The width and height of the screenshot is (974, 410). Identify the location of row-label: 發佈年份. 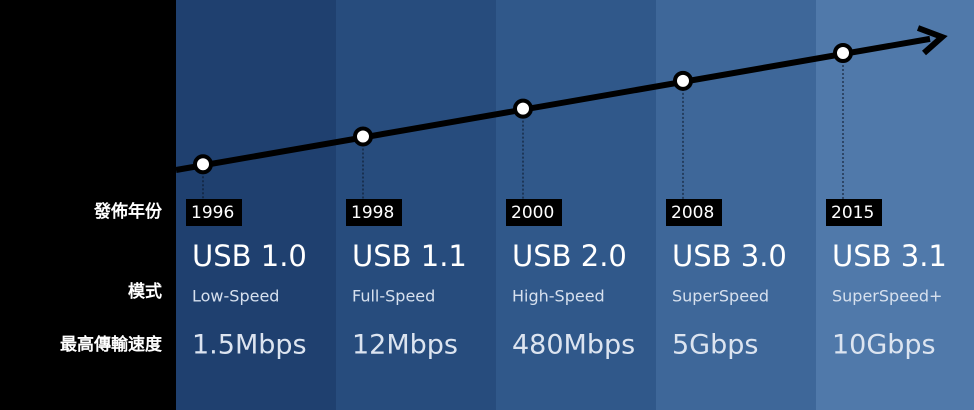
(128, 211).